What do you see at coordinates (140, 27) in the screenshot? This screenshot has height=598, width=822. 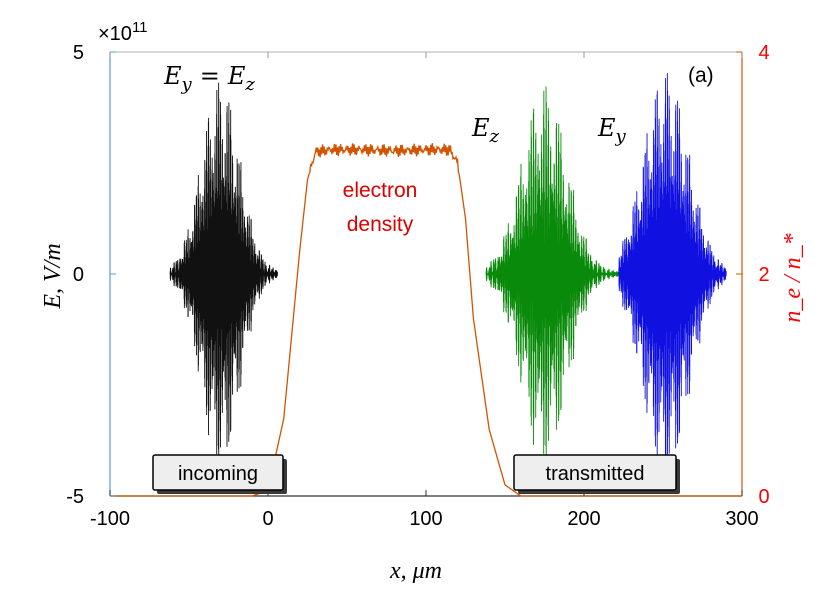 I see `y-exponent-power: 11` at bounding box center [140, 27].